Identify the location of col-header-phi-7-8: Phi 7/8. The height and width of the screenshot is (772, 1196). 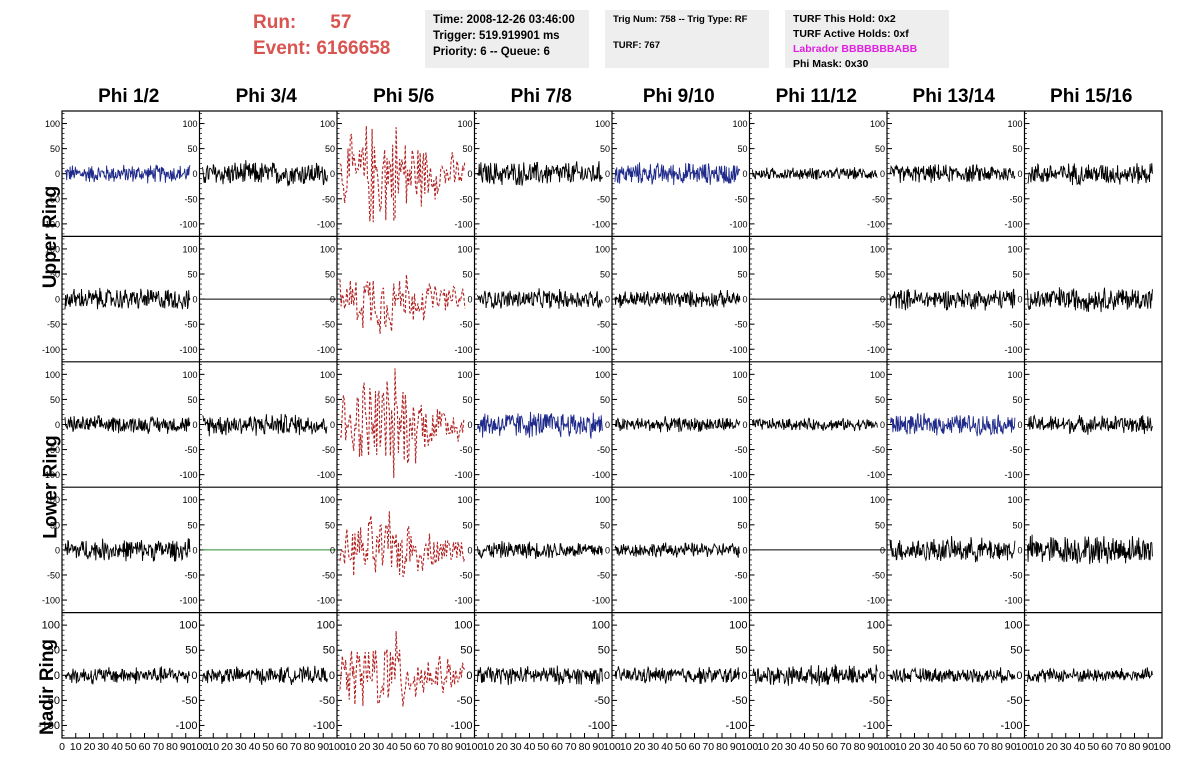
(541, 96).